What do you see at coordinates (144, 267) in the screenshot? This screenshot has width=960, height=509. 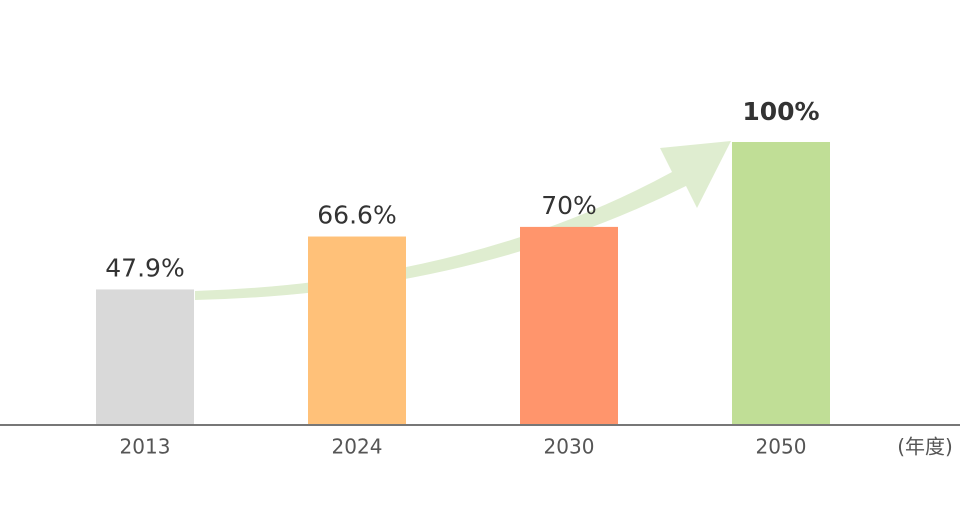 I see `value-label: 47.9%` at bounding box center [144, 267].